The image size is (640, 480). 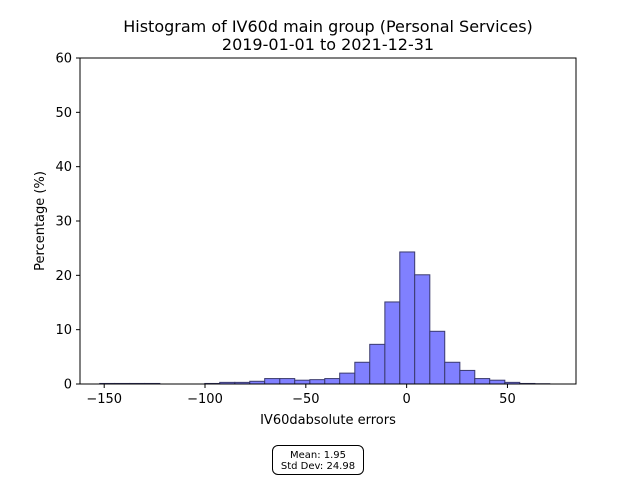 What do you see at coordinates (40, 221) in the screenshot?
I see `y-axis-label: Percentage (%)` at bounding box center [40, 221].